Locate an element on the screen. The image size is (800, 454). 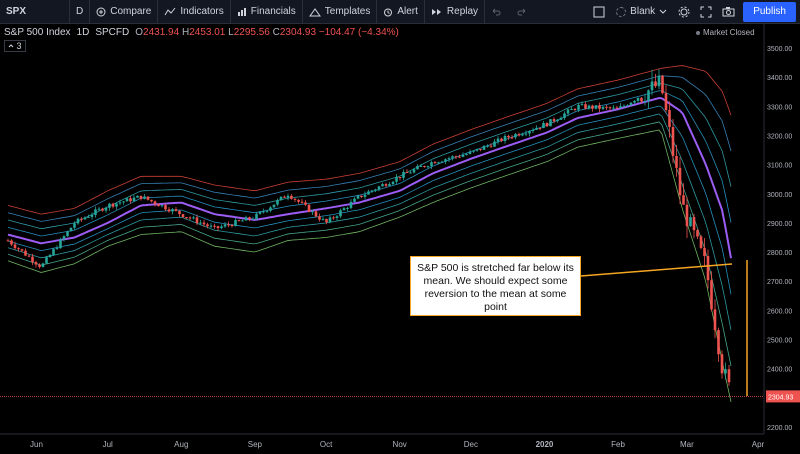
snapshot-button is located at coordinates (728, 12).